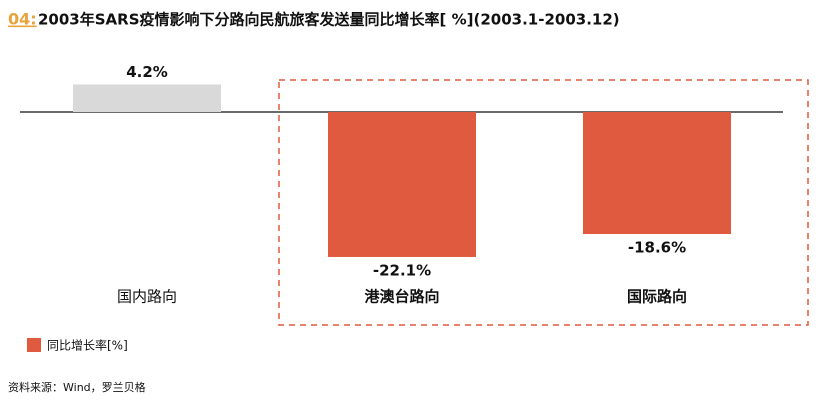  What do you see at coordinates (657, 297) in the screenshot?
I see `x-tick-label: 国际路向` at bounding box center [657, 297].